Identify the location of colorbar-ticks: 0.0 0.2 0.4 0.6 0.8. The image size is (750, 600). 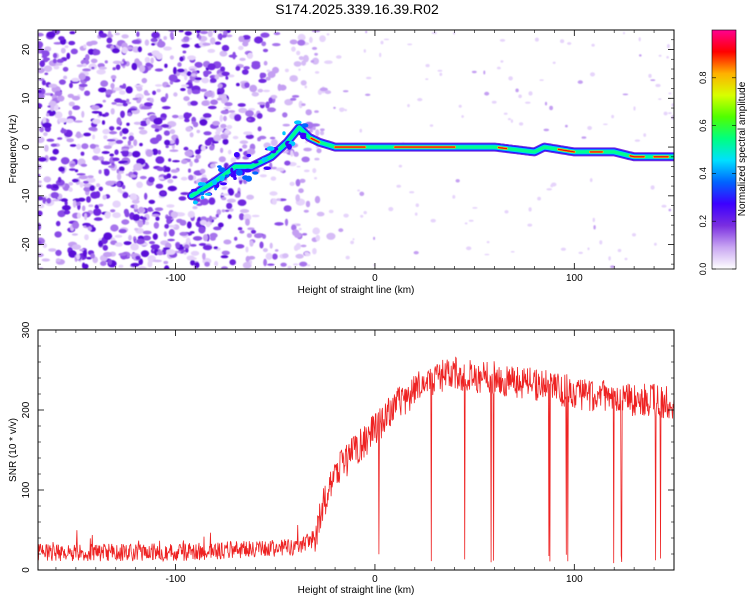
(717, 173).